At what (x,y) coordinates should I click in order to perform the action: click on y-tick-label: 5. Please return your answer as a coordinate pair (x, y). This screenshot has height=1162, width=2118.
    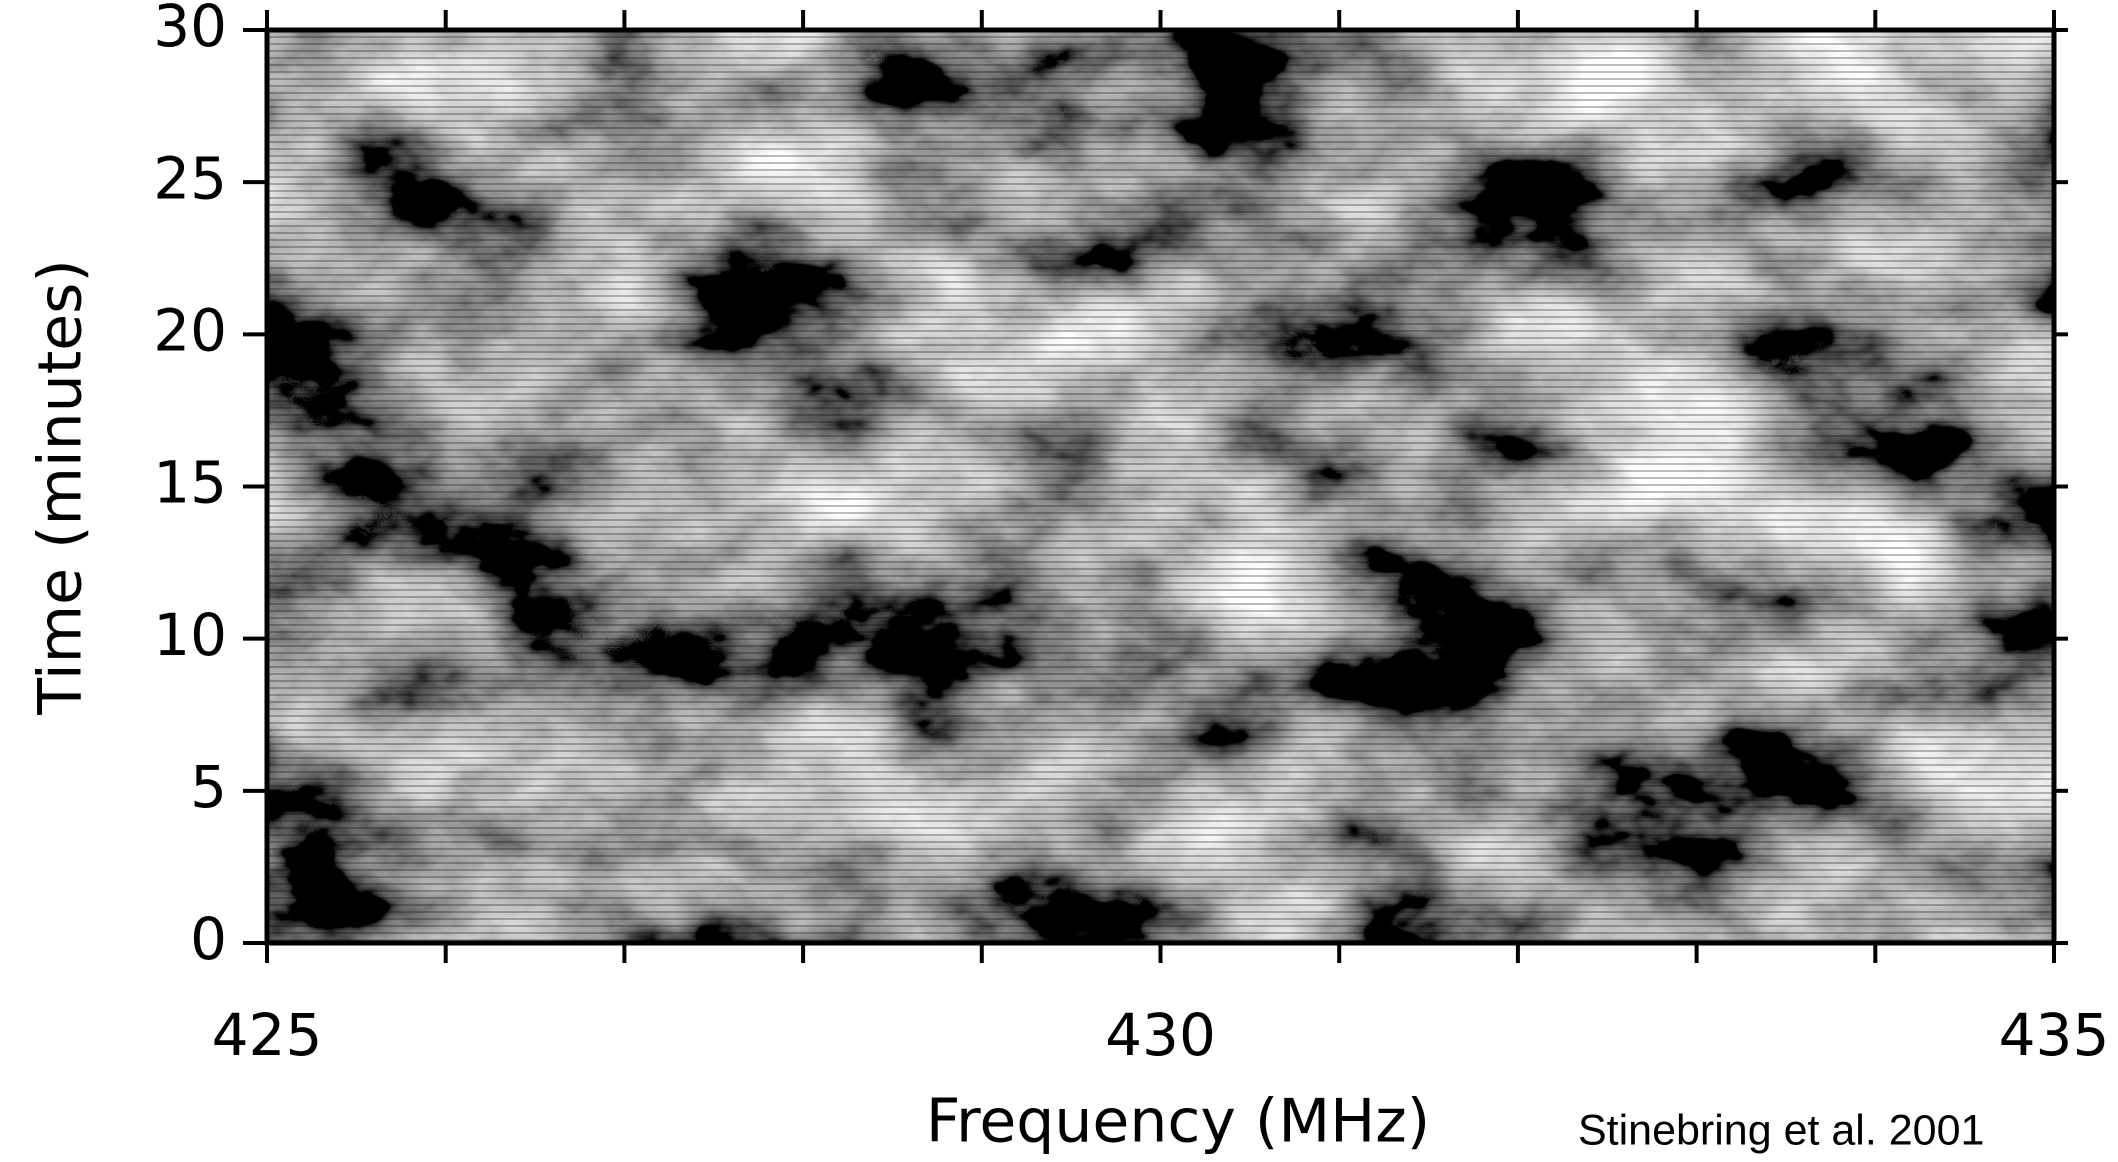
    Looking at the image, I should click on (208, 787).